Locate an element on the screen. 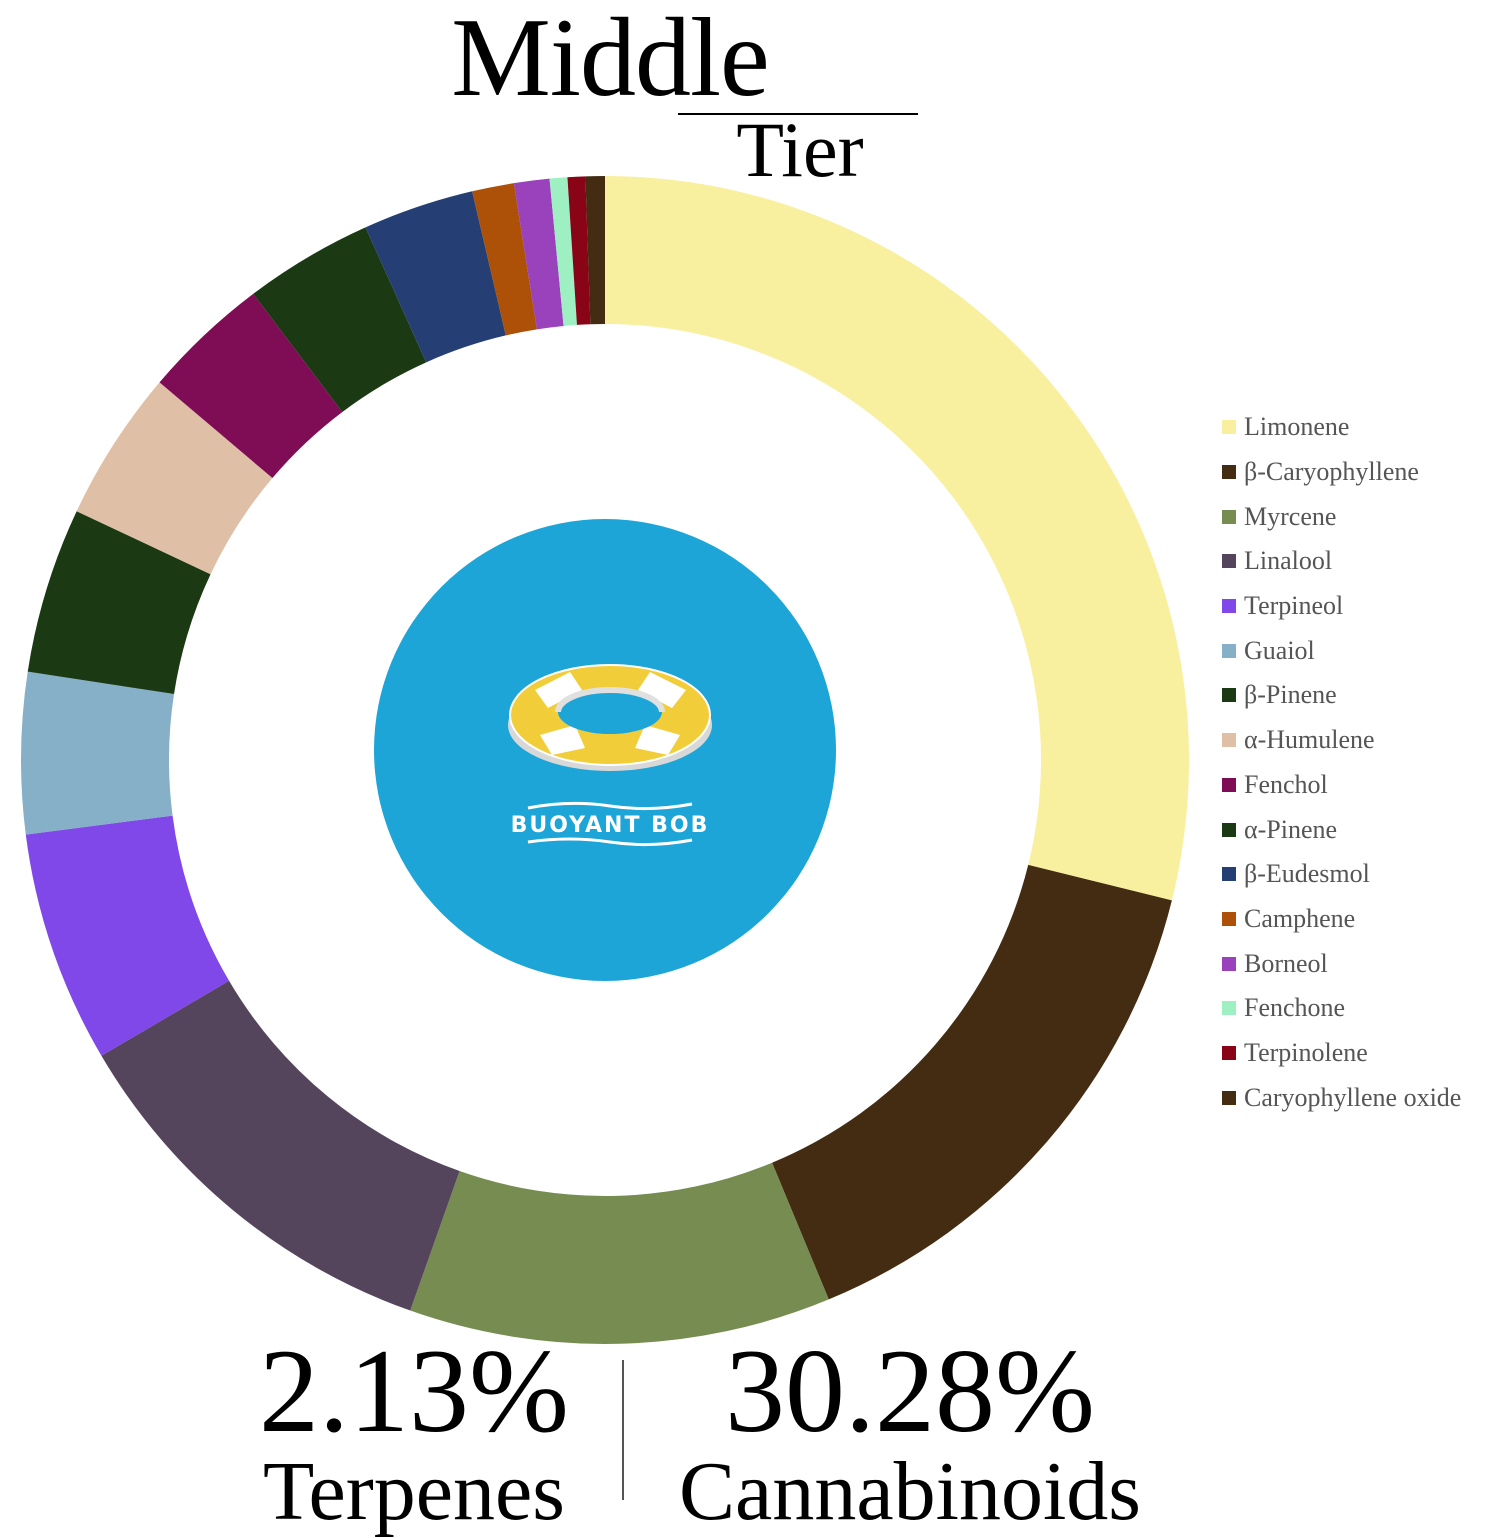 The height and width of the screenshot is (1538, 1510). legend-item-caryophyllene-oxide: Caryophyllene oxide is located at coordinates (1341, 1097).